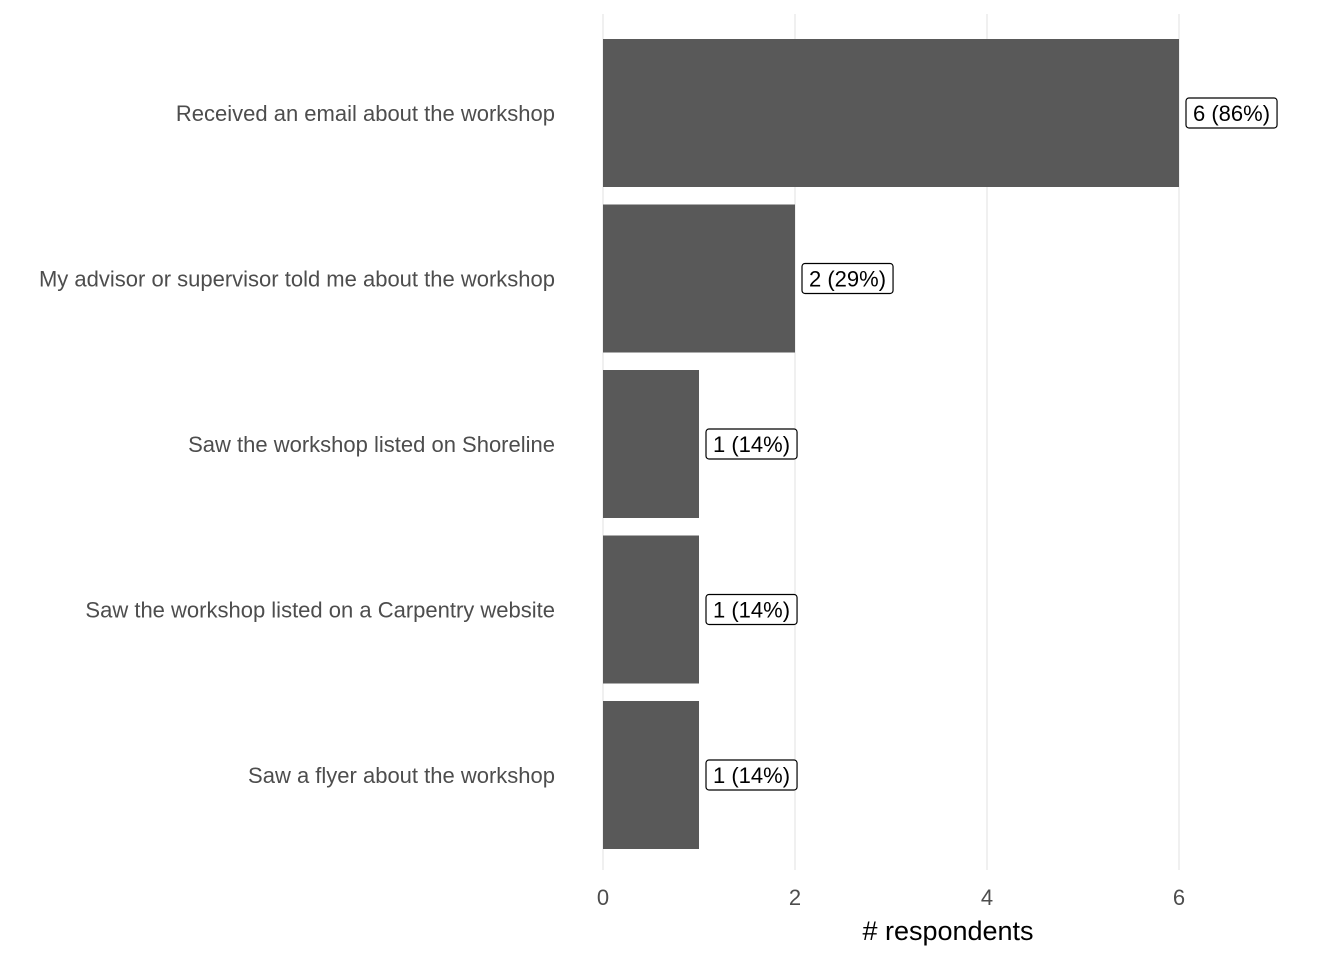  Describe the element at coordinates (795, 897) in the screenshot. I see `x-tick-label: 2` at that location.